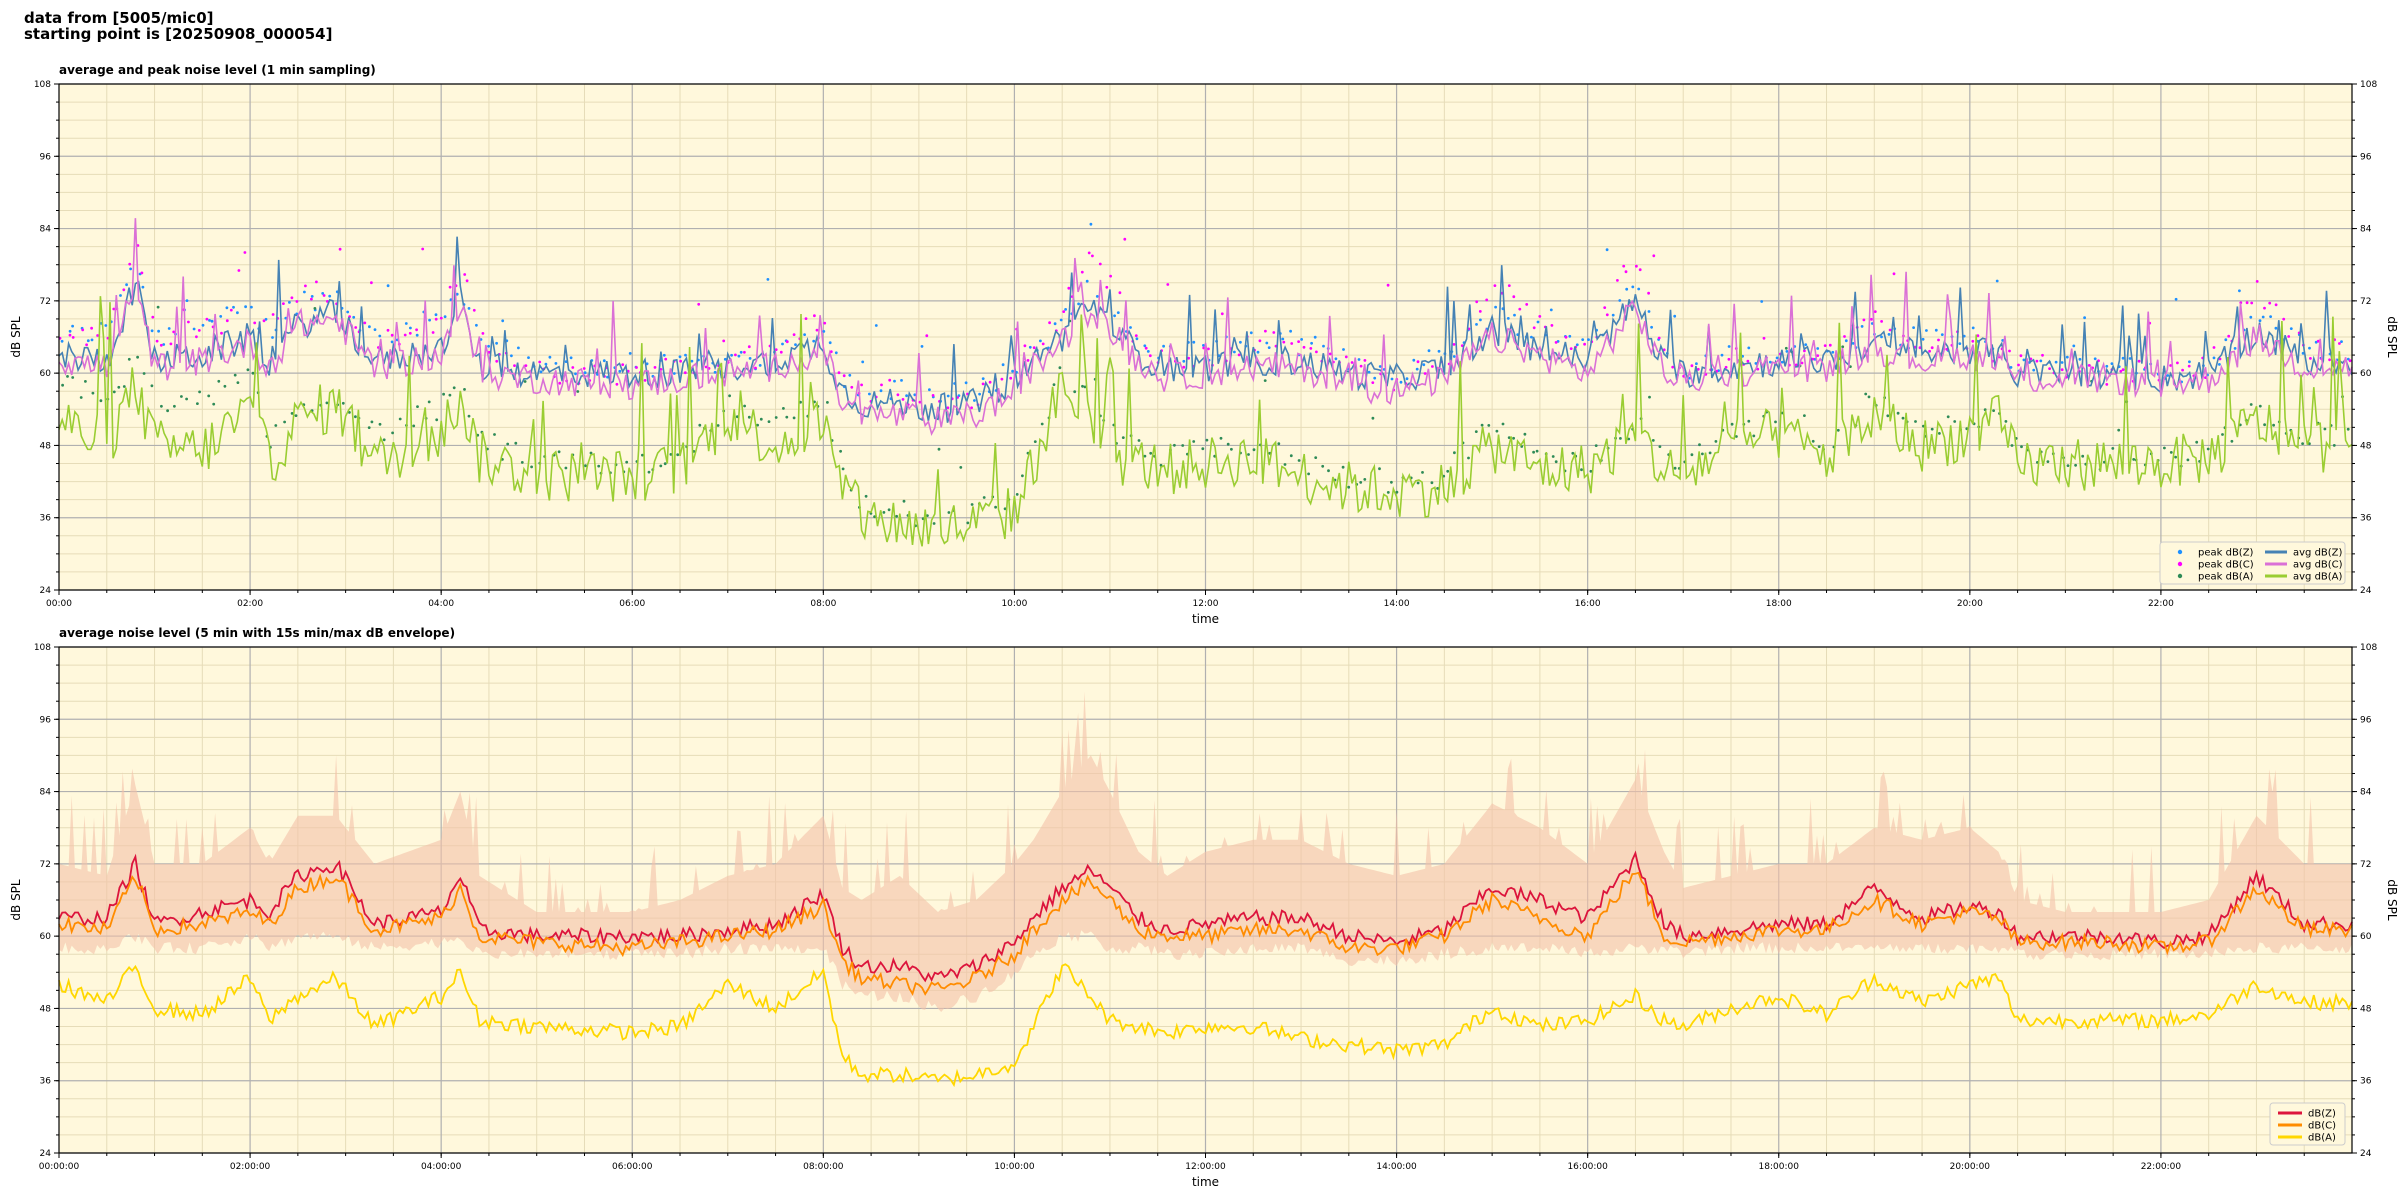  What do you see at coordinates (42, 648) in the screenshot?
I see `panel-2-ytick-label: 108` at bounding box center [42, 648].